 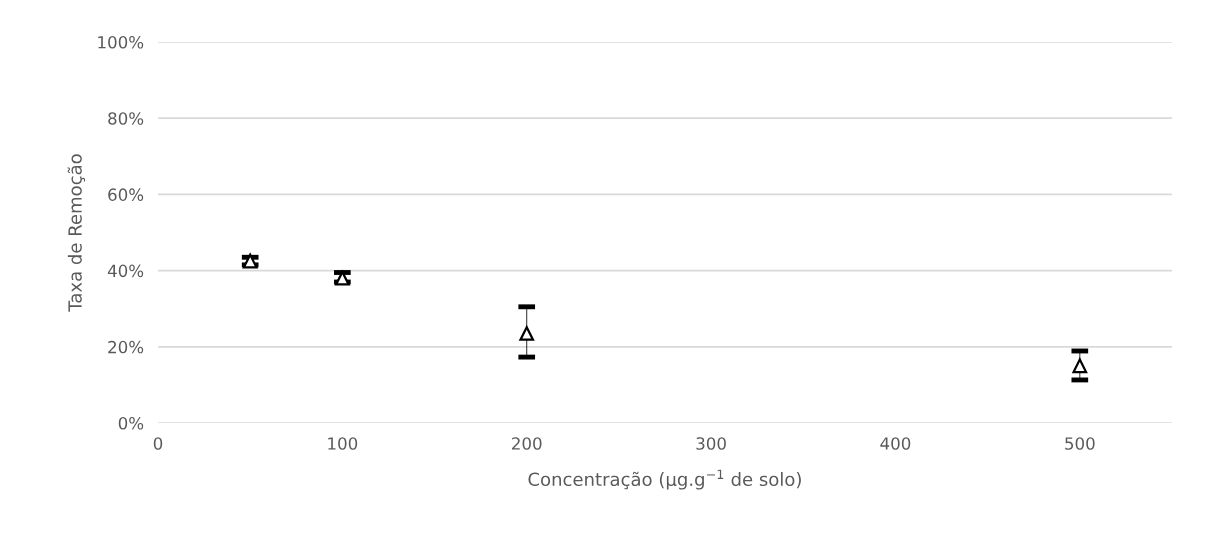 I want to click on y-tick-label: 0%, so click(x=131, y=423).